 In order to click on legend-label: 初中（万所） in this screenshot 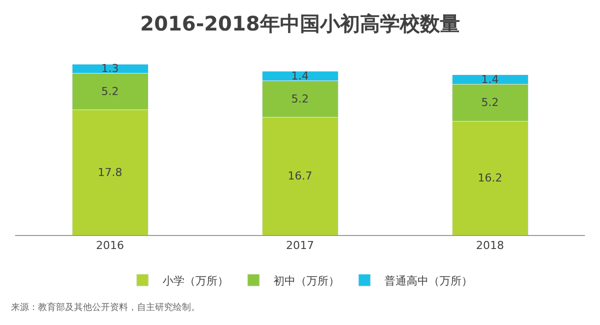, I will do `click(307, 281)`.